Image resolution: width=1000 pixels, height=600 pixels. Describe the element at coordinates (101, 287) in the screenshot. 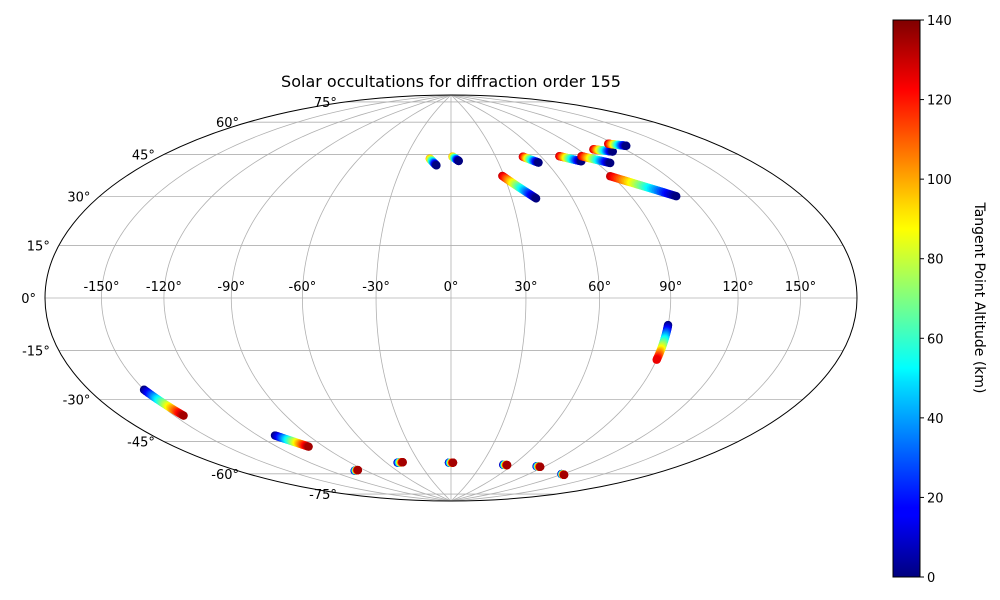

I see `x-tick-label: -150°` at that location.